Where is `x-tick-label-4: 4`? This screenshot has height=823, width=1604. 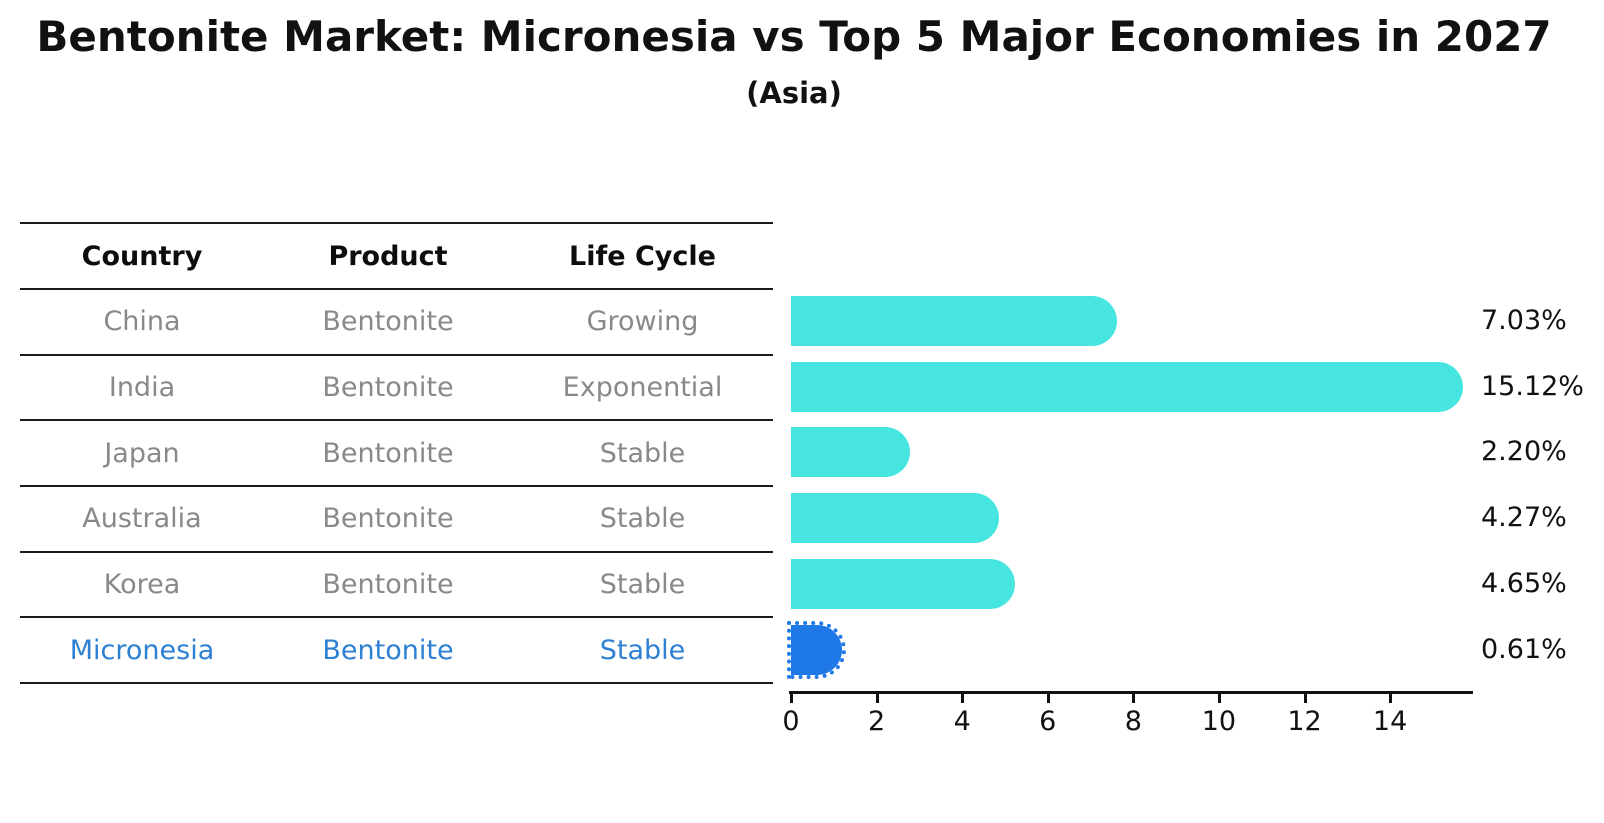
x-tick-label-4: 4 is located at coordinates (962, 721).